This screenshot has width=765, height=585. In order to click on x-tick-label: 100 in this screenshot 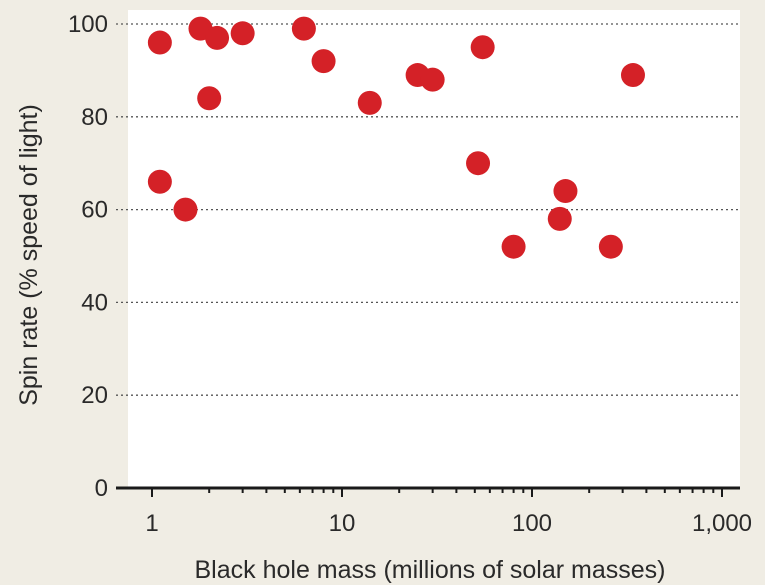, I will do `click(532, 523)`.